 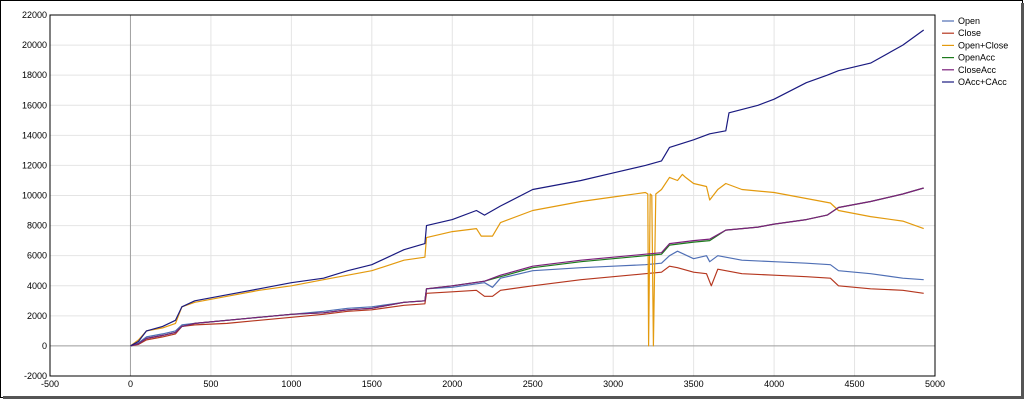 I want to click on window-shadow-bottom, so click(x=513, y=397).